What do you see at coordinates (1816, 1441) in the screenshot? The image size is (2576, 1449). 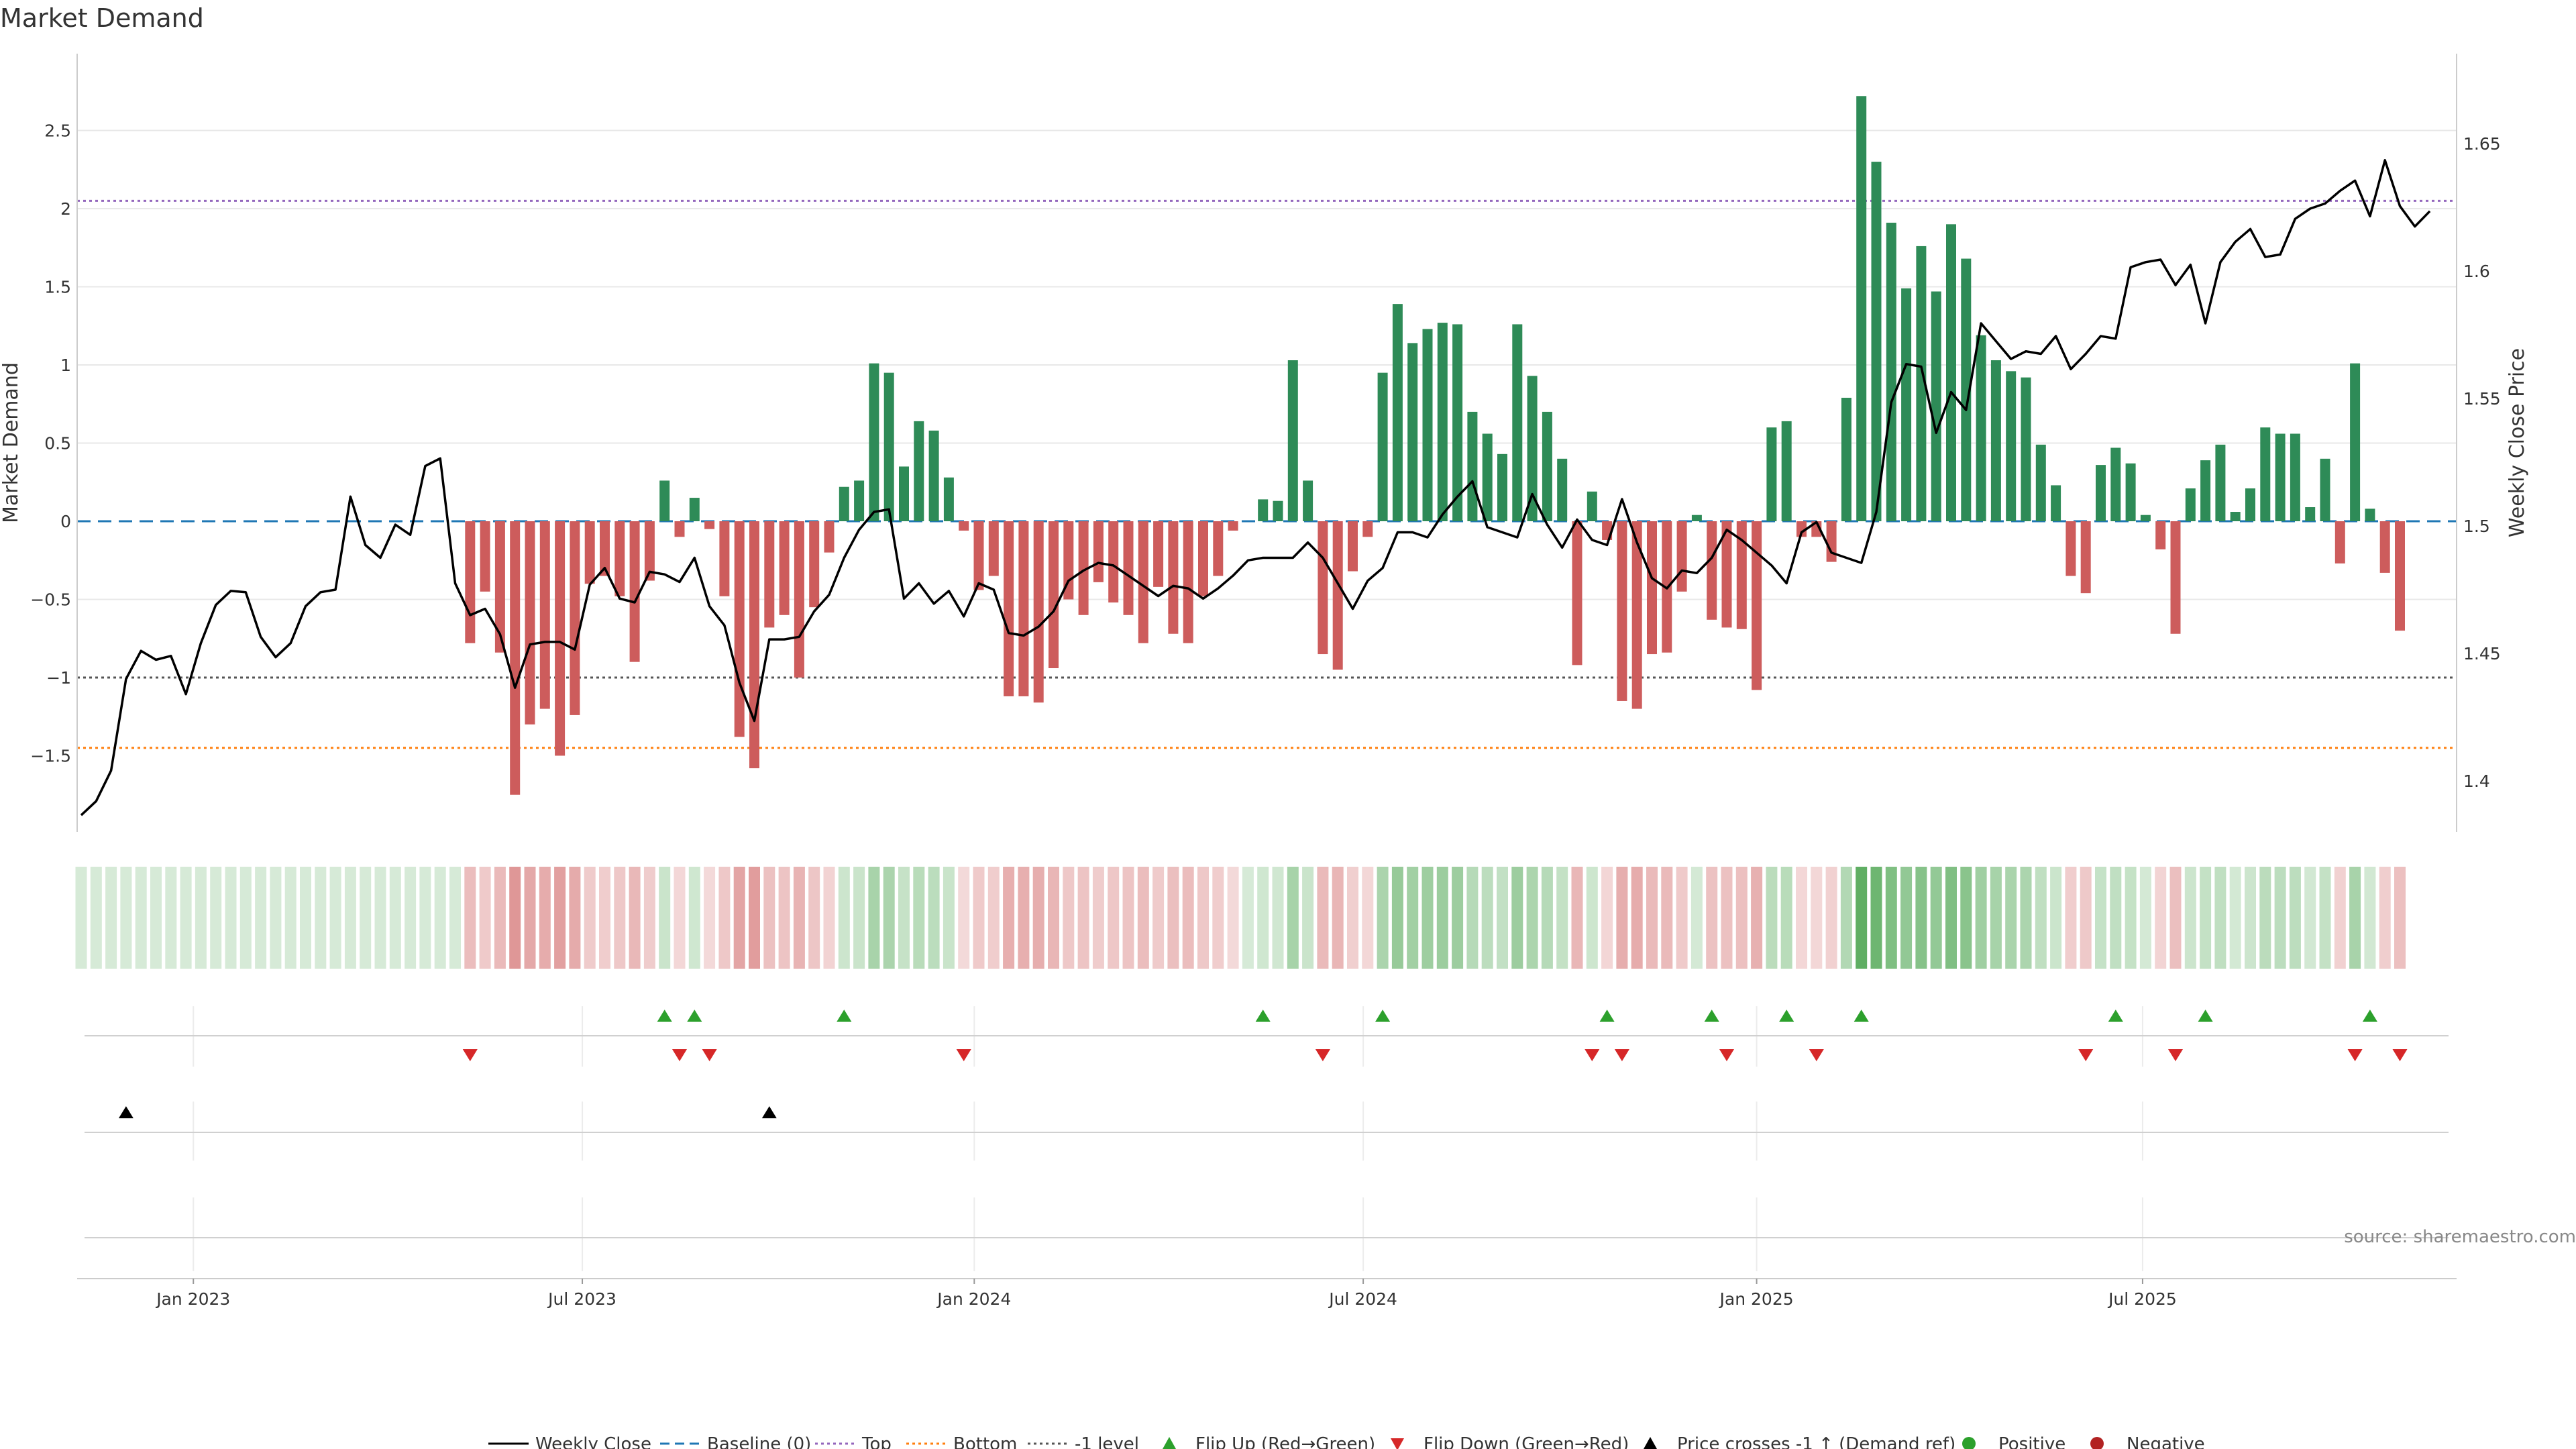 I see `legend-label: Price crosses -1 ↑ (Demand ref)` at bounding box center [1816, 1441].